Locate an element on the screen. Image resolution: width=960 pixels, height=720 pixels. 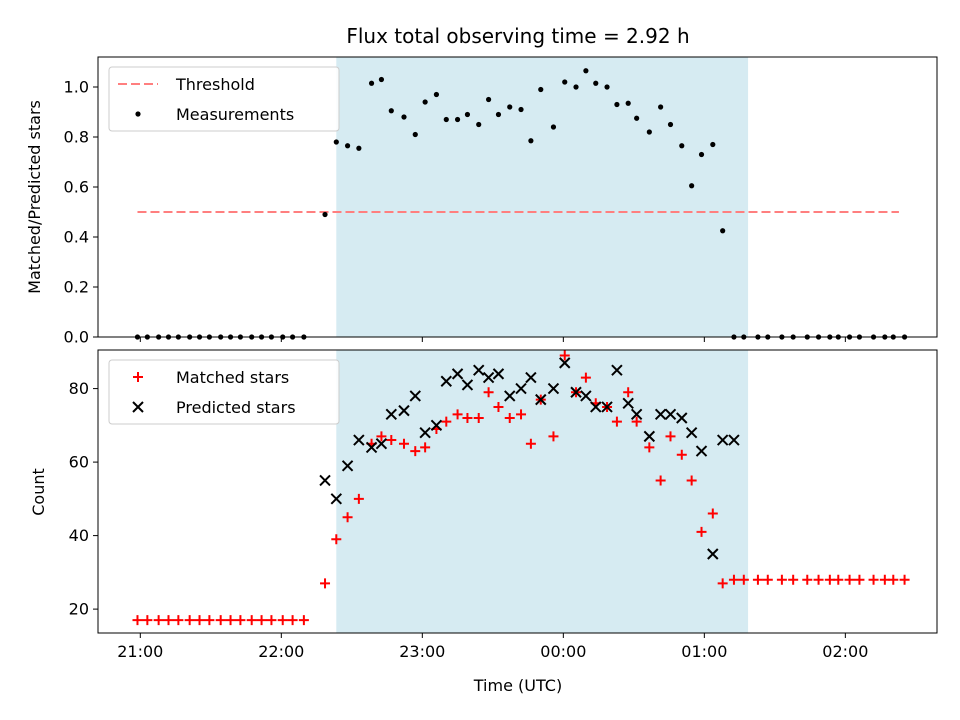
x-tick-label: 23:00 is located at coordinates (422, 651).